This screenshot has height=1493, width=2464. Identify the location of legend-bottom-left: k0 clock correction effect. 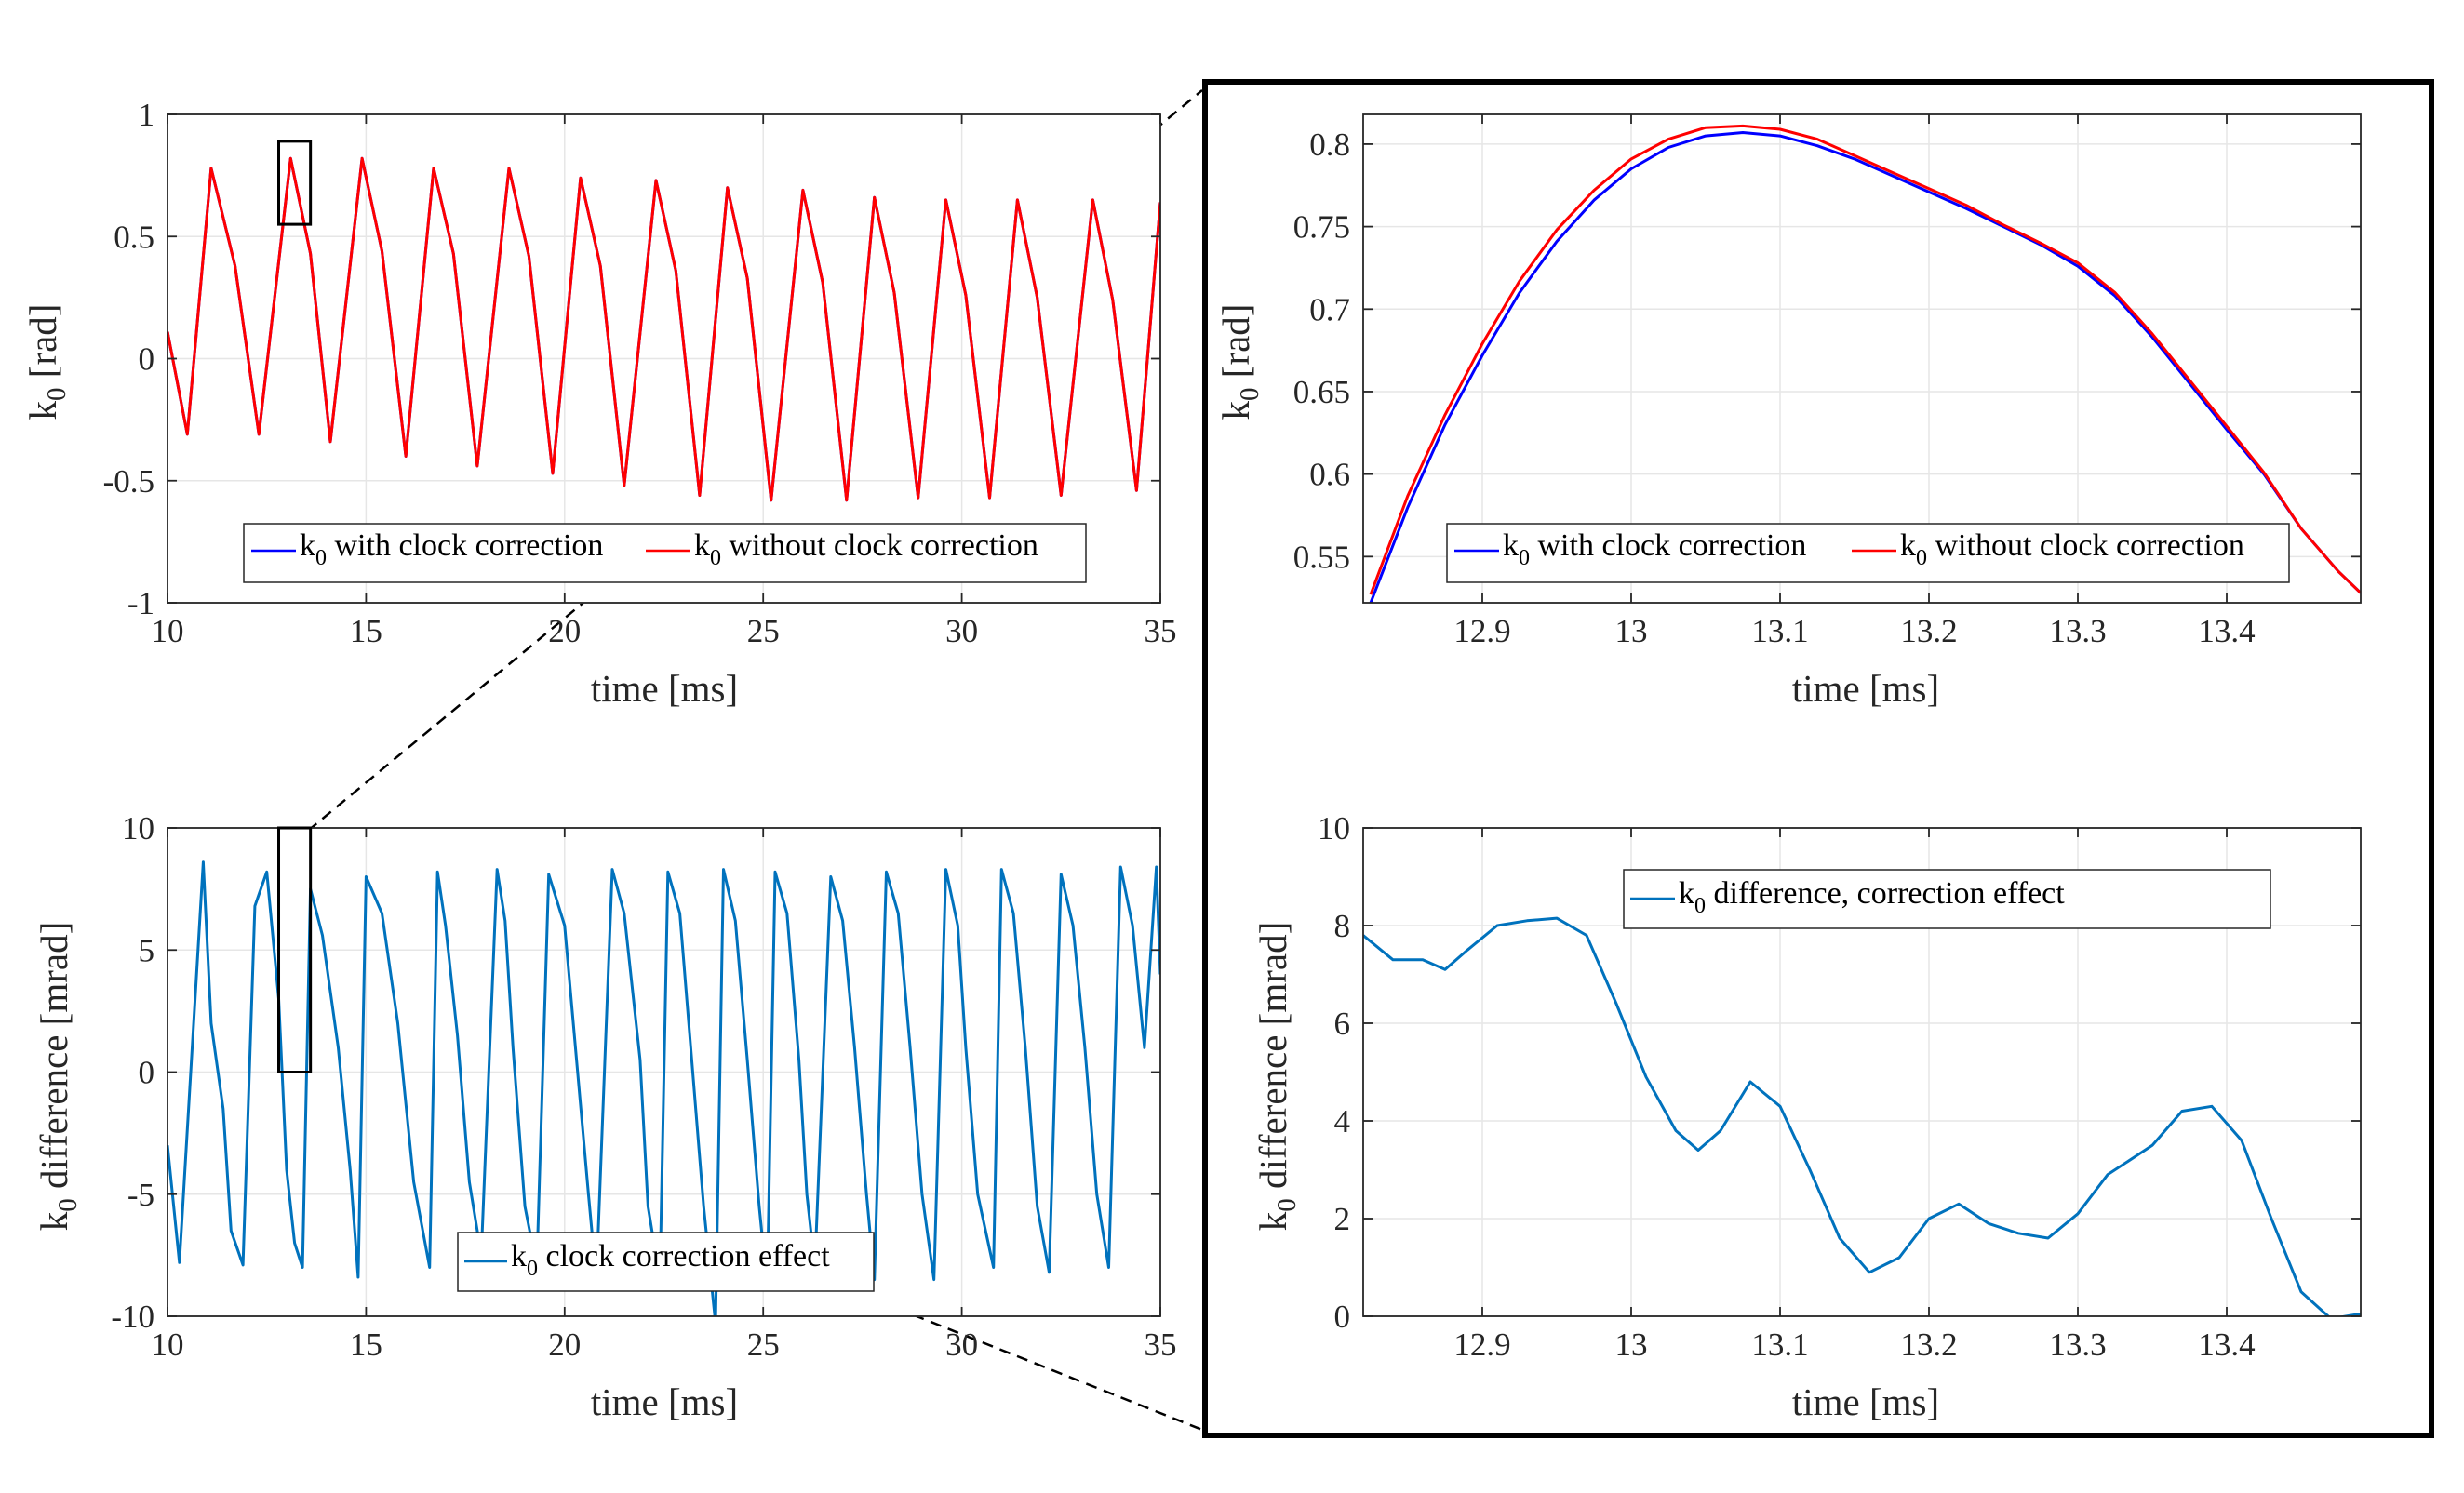
(666, 1262).